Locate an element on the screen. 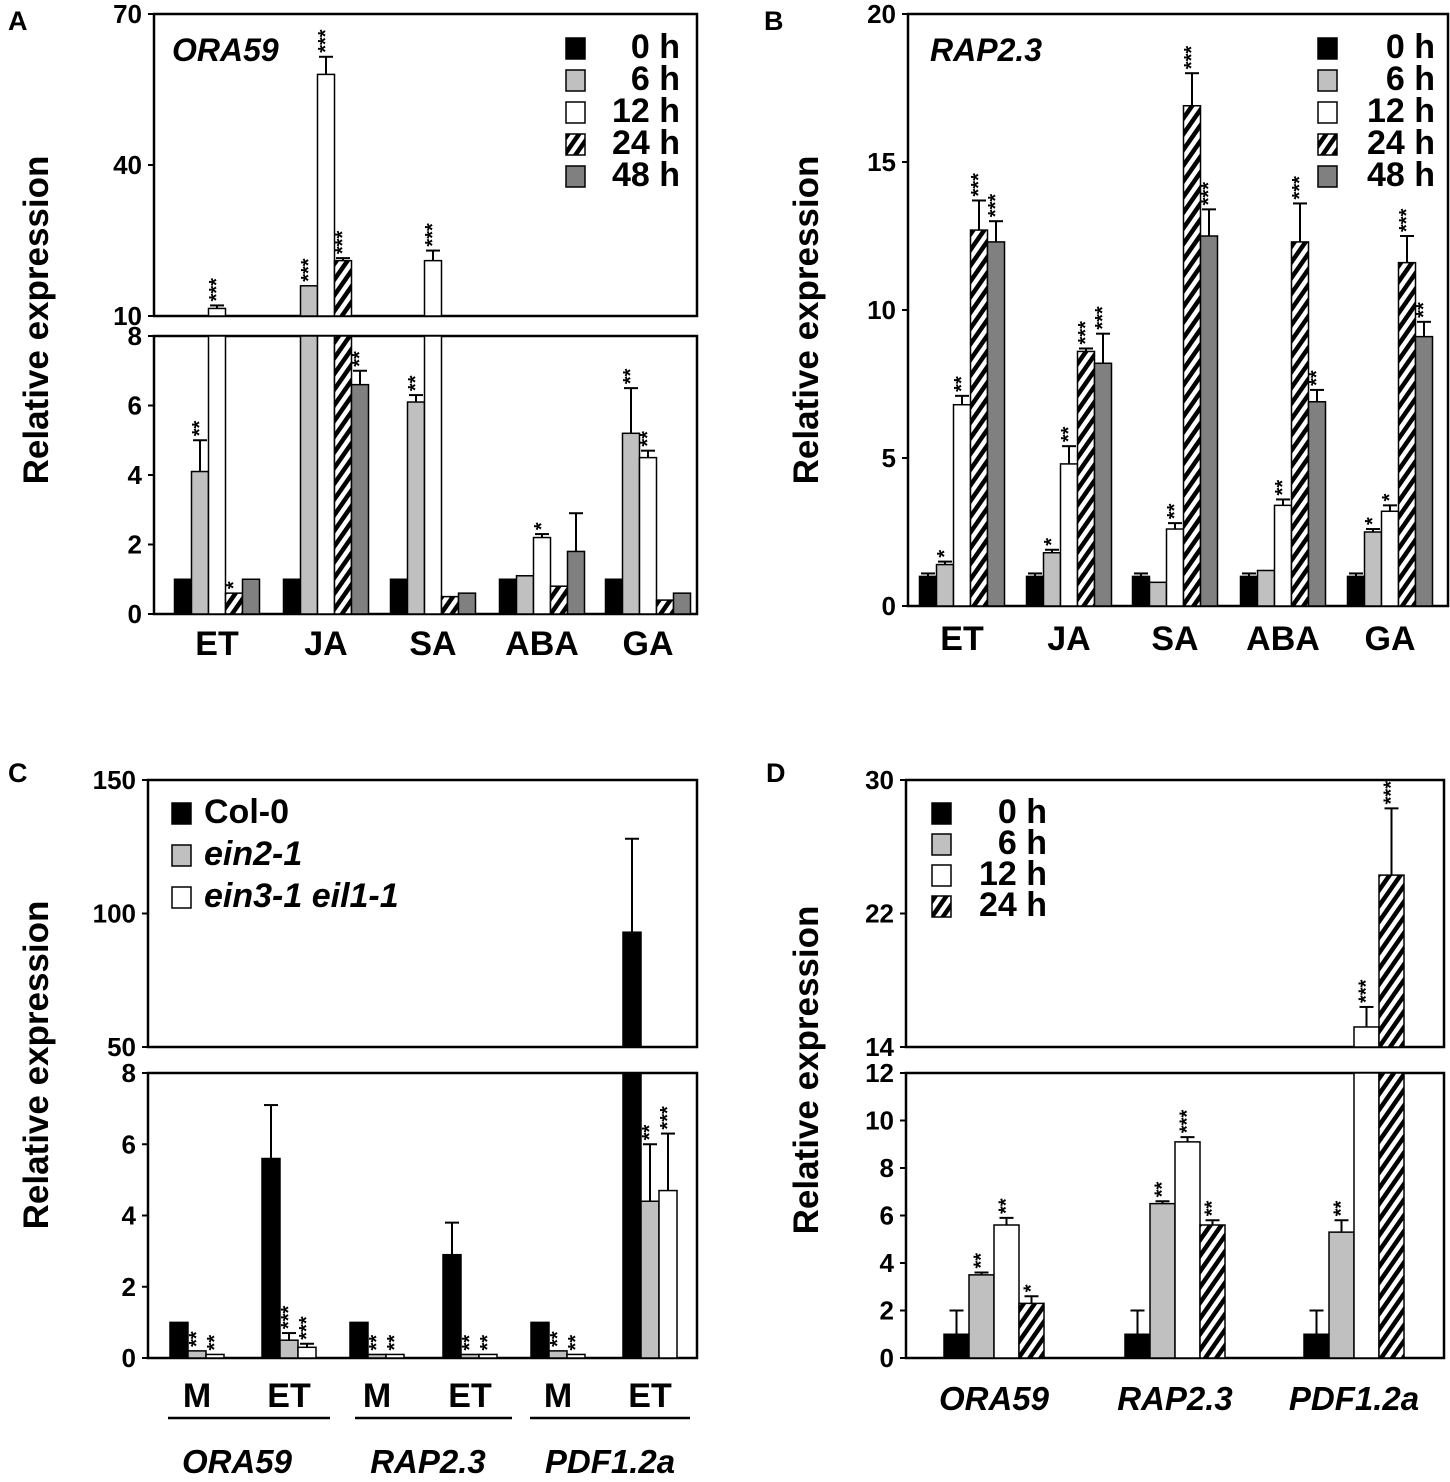 The image size is (1450, 1482). panel-letter: A is located at coordinates (18, 21).